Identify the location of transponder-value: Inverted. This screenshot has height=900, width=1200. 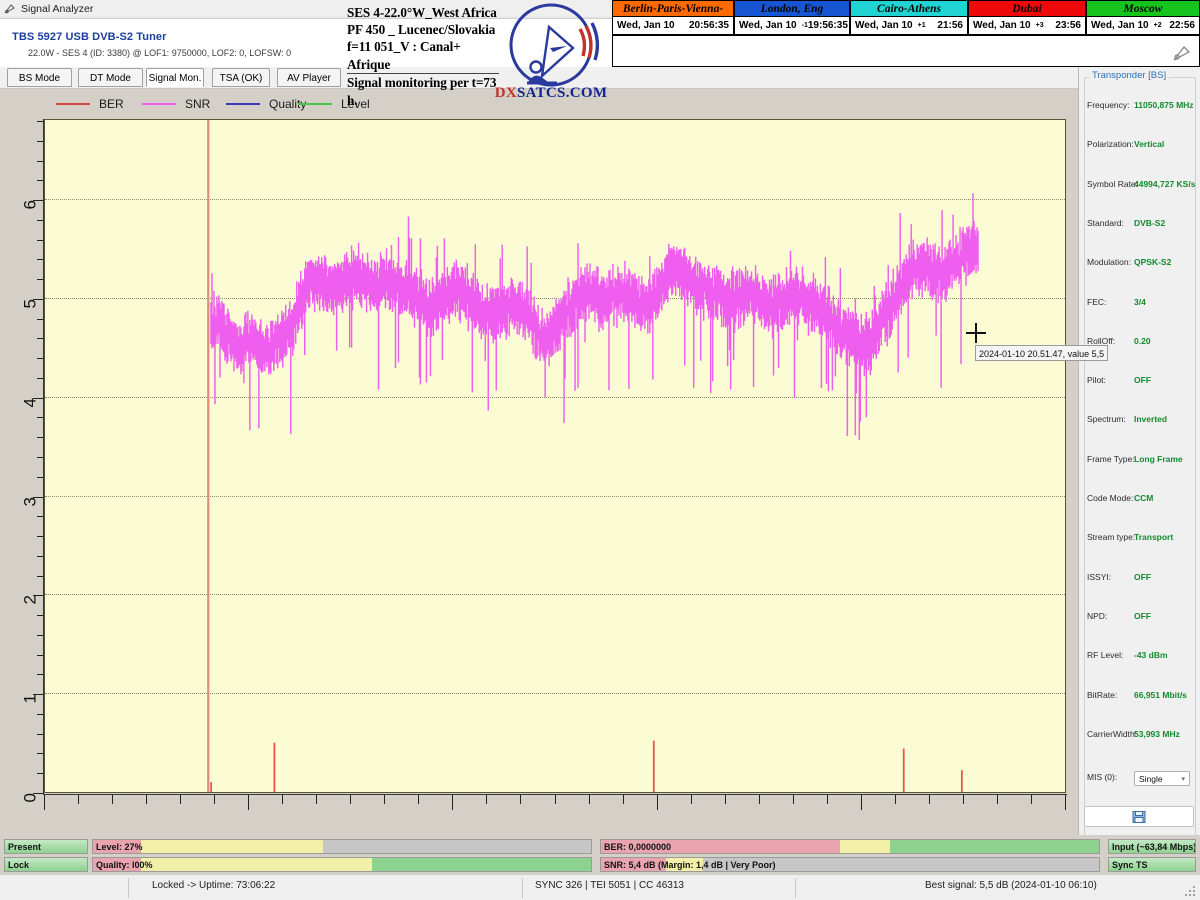
(1151, 419).